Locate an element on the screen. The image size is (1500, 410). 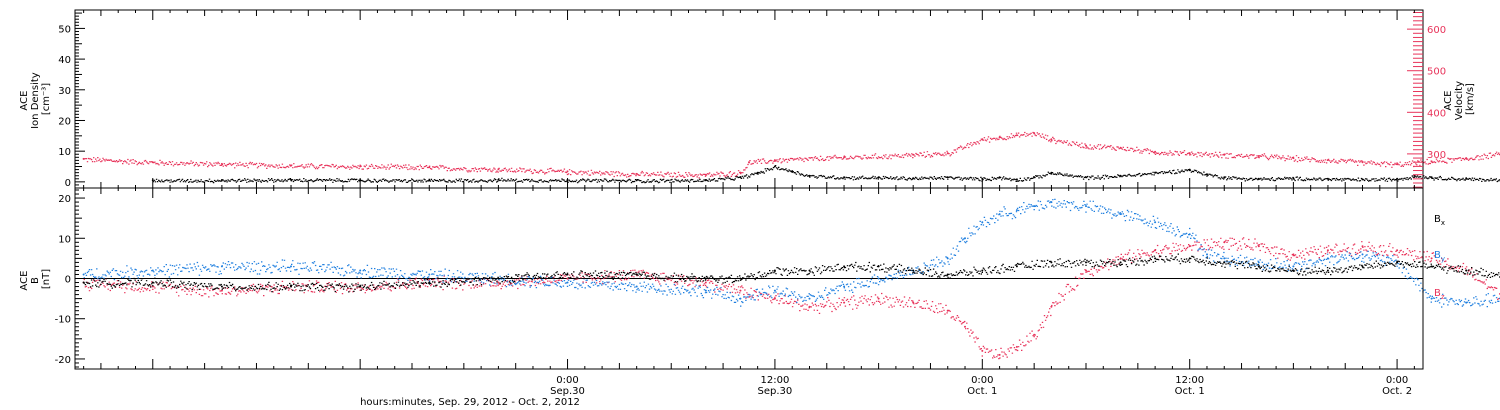
legend-label: B is located at coordinates (1437, 255).